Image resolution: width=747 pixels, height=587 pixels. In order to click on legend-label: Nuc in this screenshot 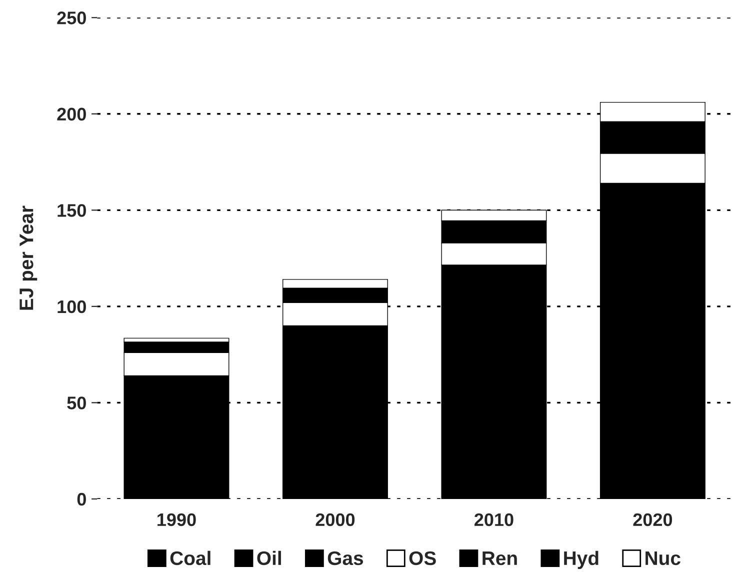, I will do `click(663, 559)`.